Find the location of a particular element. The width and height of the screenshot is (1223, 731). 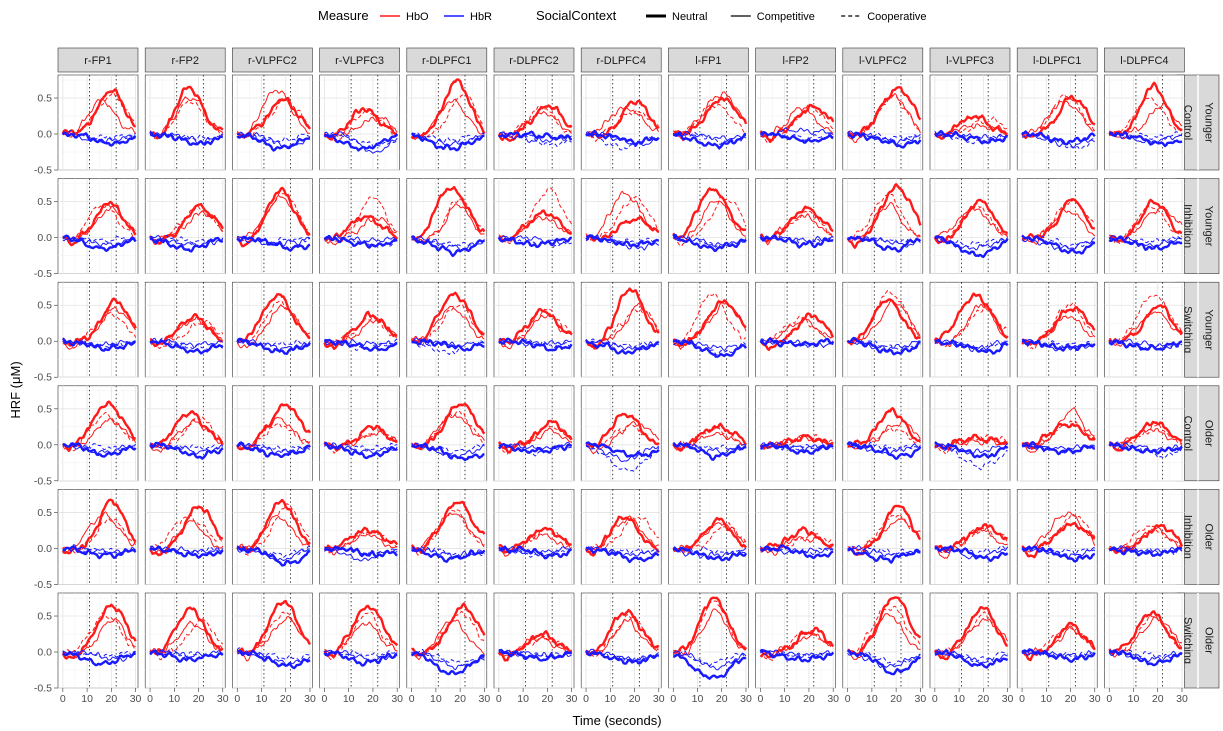

x-axis-title: Time (seconds) is located at coordinates (616, 720).